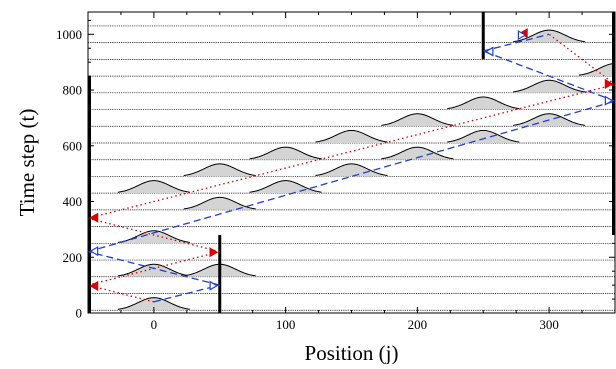 This screenshot has height=369, width=616. What do you see at coordinates (79, 313) in the screenshot?
I see `y-tick-label: 0` at bounding box center [79, 313].